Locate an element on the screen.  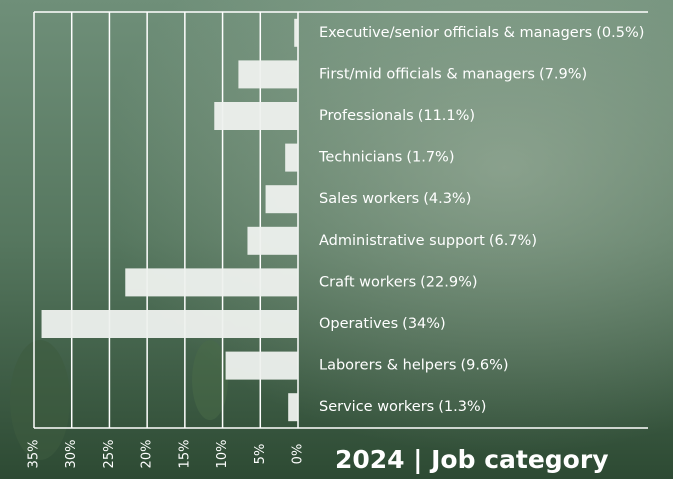
category-label: Service workers (1.3%) is located at coordinates (402, 407).